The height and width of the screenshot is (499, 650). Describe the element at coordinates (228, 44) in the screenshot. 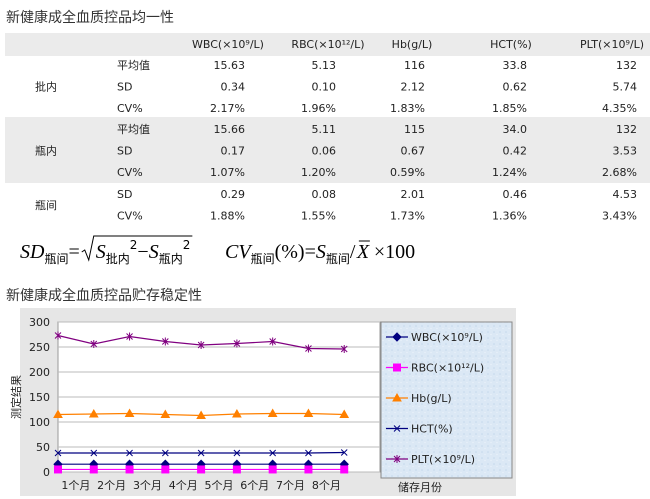

I see `column-header: WBC(×10⁹/L)` at that location.